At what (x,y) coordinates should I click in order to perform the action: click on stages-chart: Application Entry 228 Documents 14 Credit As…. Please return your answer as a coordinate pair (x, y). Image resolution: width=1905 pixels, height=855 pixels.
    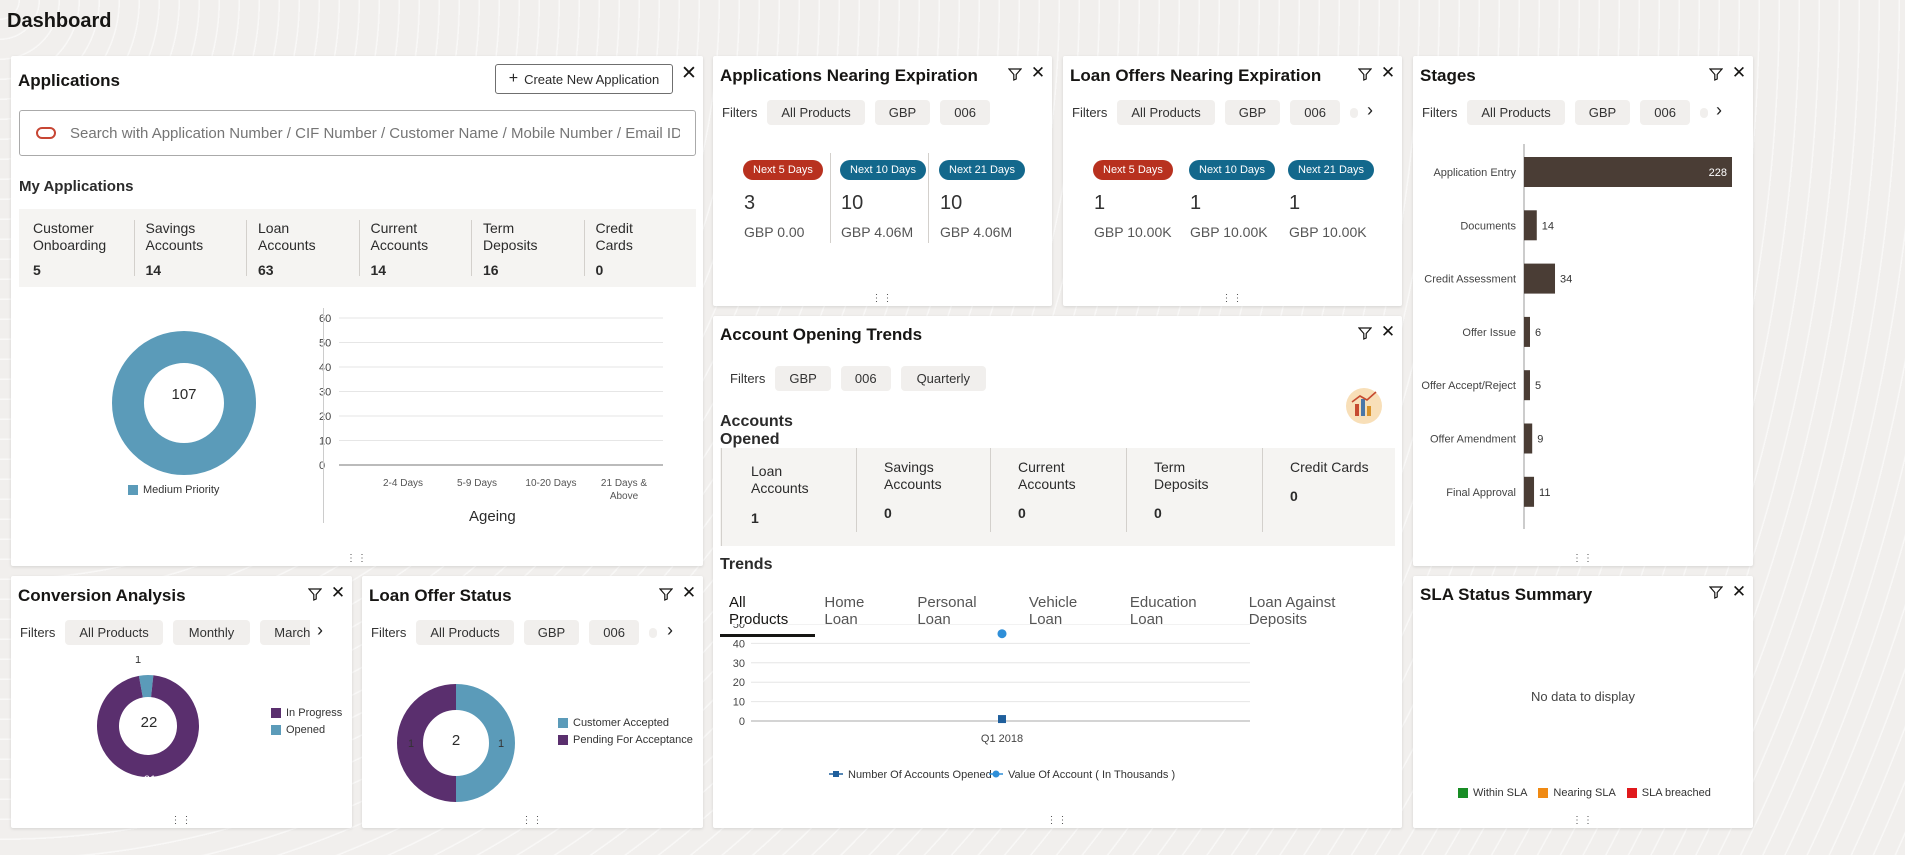
    Looking at the image, I should click on (1576, 336).